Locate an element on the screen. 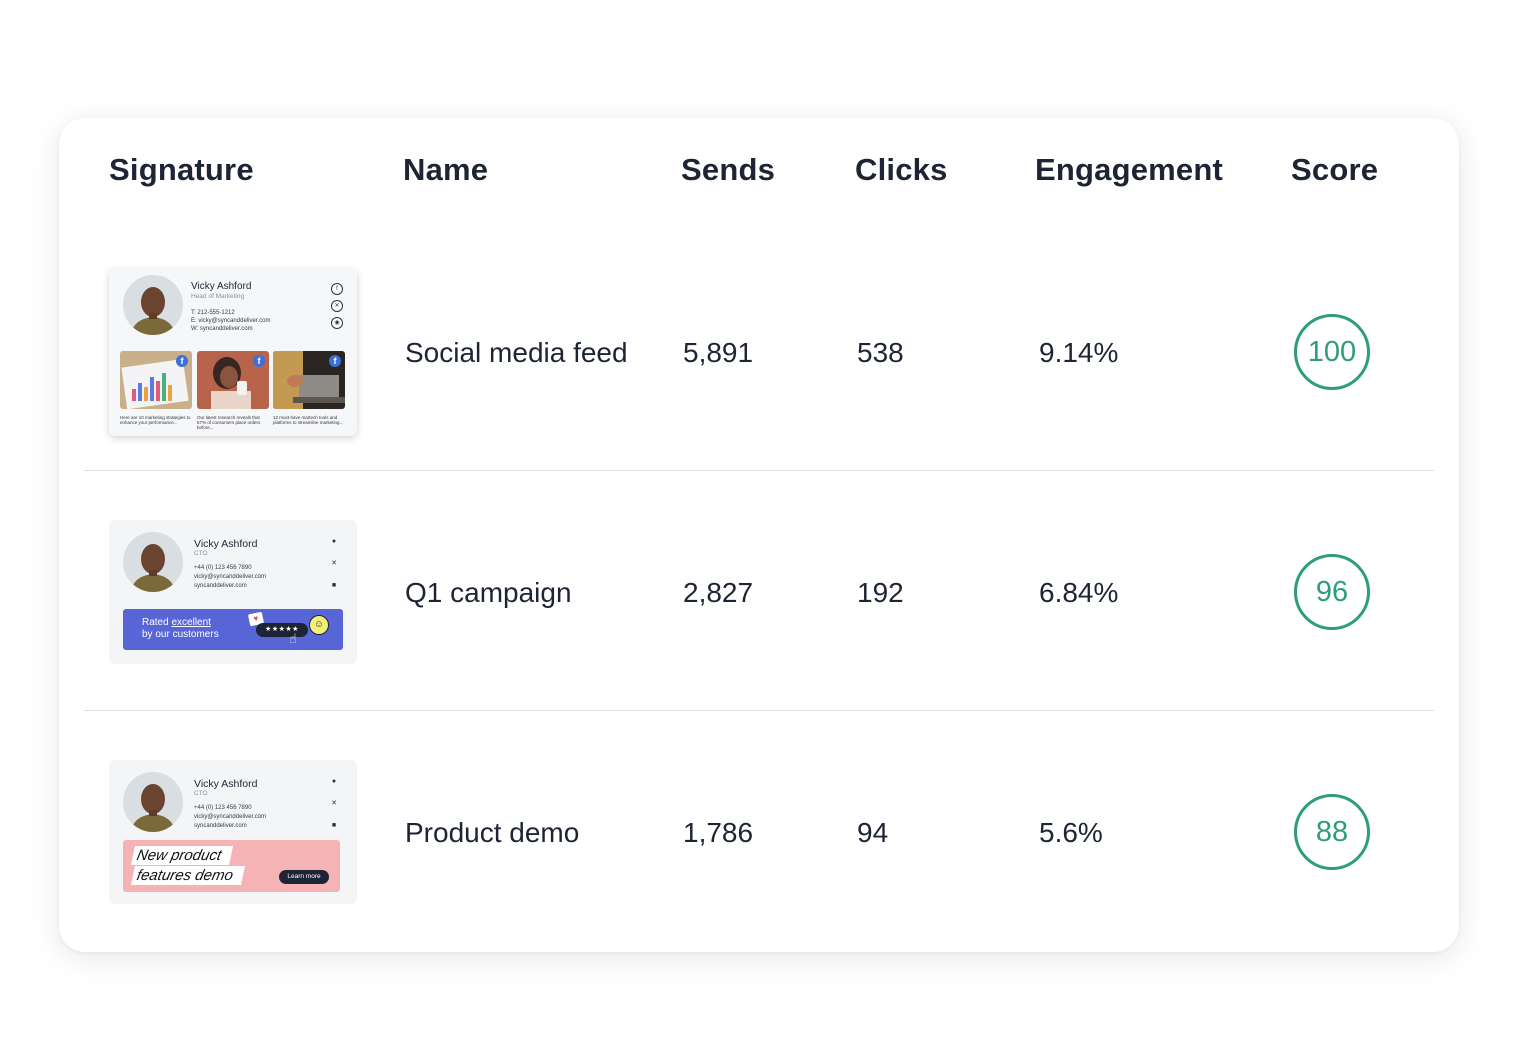  column-header-sends: Sends is located at coordinates (728, 169).